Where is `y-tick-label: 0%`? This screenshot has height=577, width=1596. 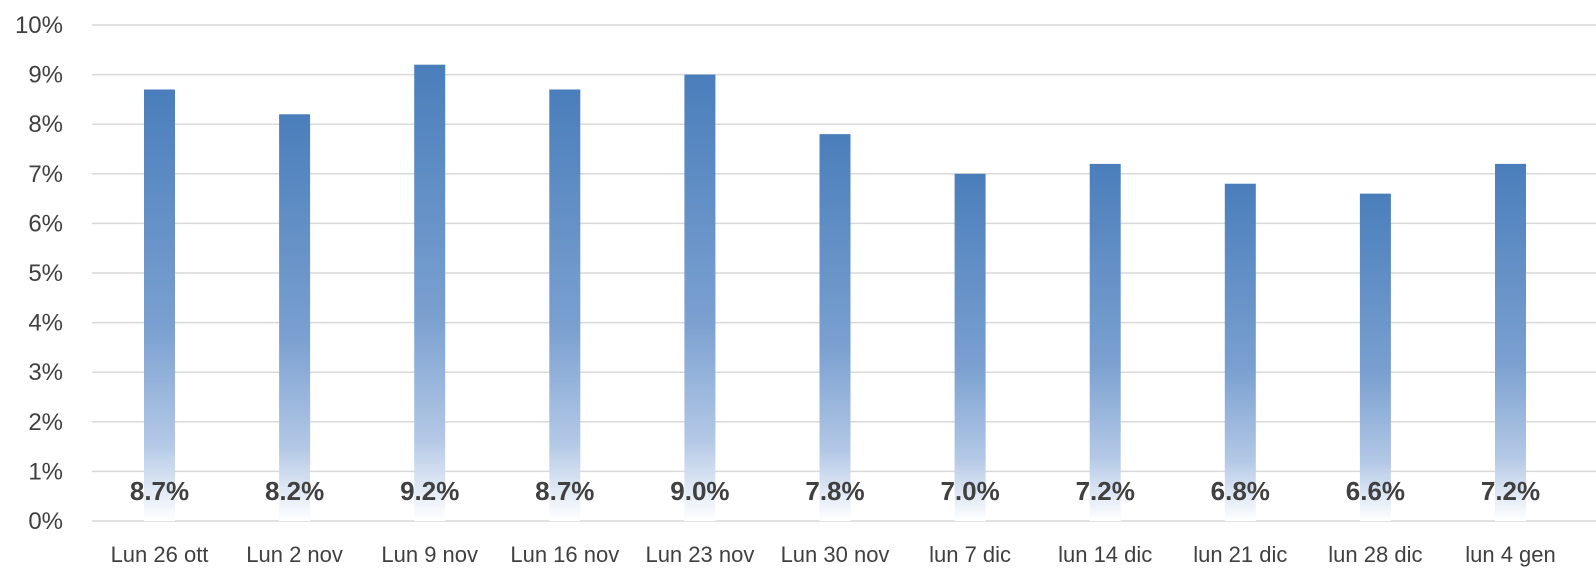
y-tick-label: 0% is located at coordinates (45, 521).